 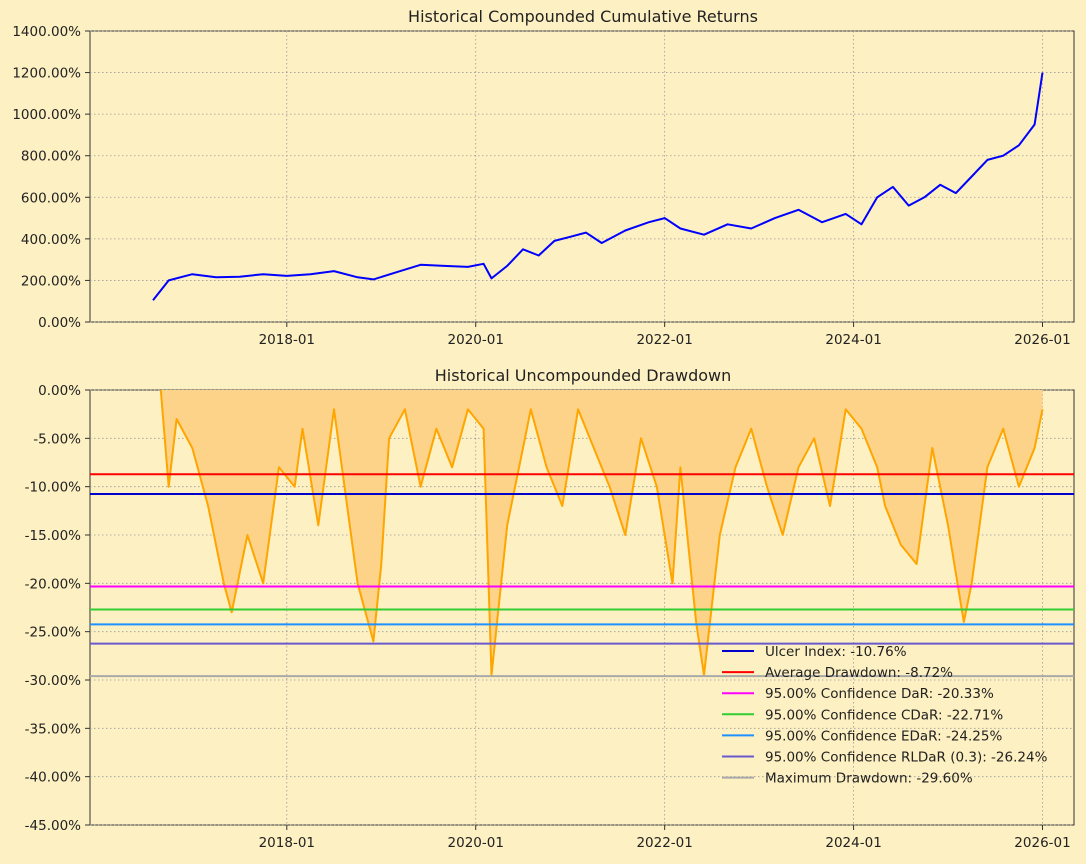 What do you see at coordinates (879, 694) in the screenshot?
I see `legend-label: 95.00% Confidence DaR: -20.33%` at bounding box center [879, 694].